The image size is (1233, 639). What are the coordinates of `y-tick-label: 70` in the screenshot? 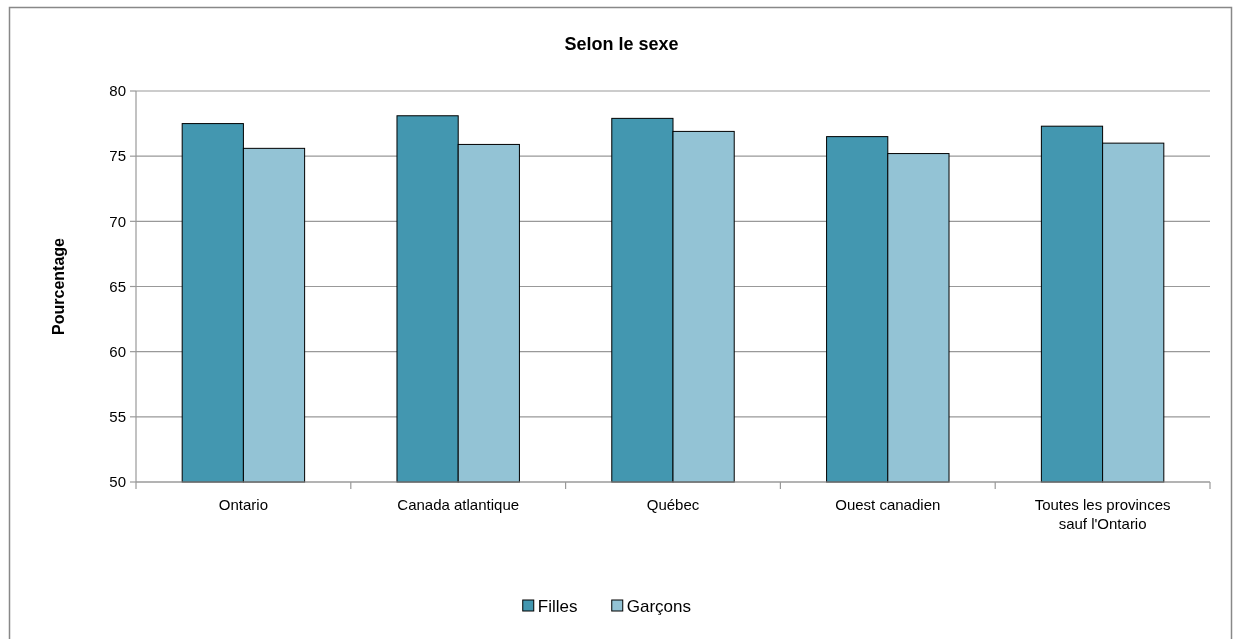 It's located at (117, 221).